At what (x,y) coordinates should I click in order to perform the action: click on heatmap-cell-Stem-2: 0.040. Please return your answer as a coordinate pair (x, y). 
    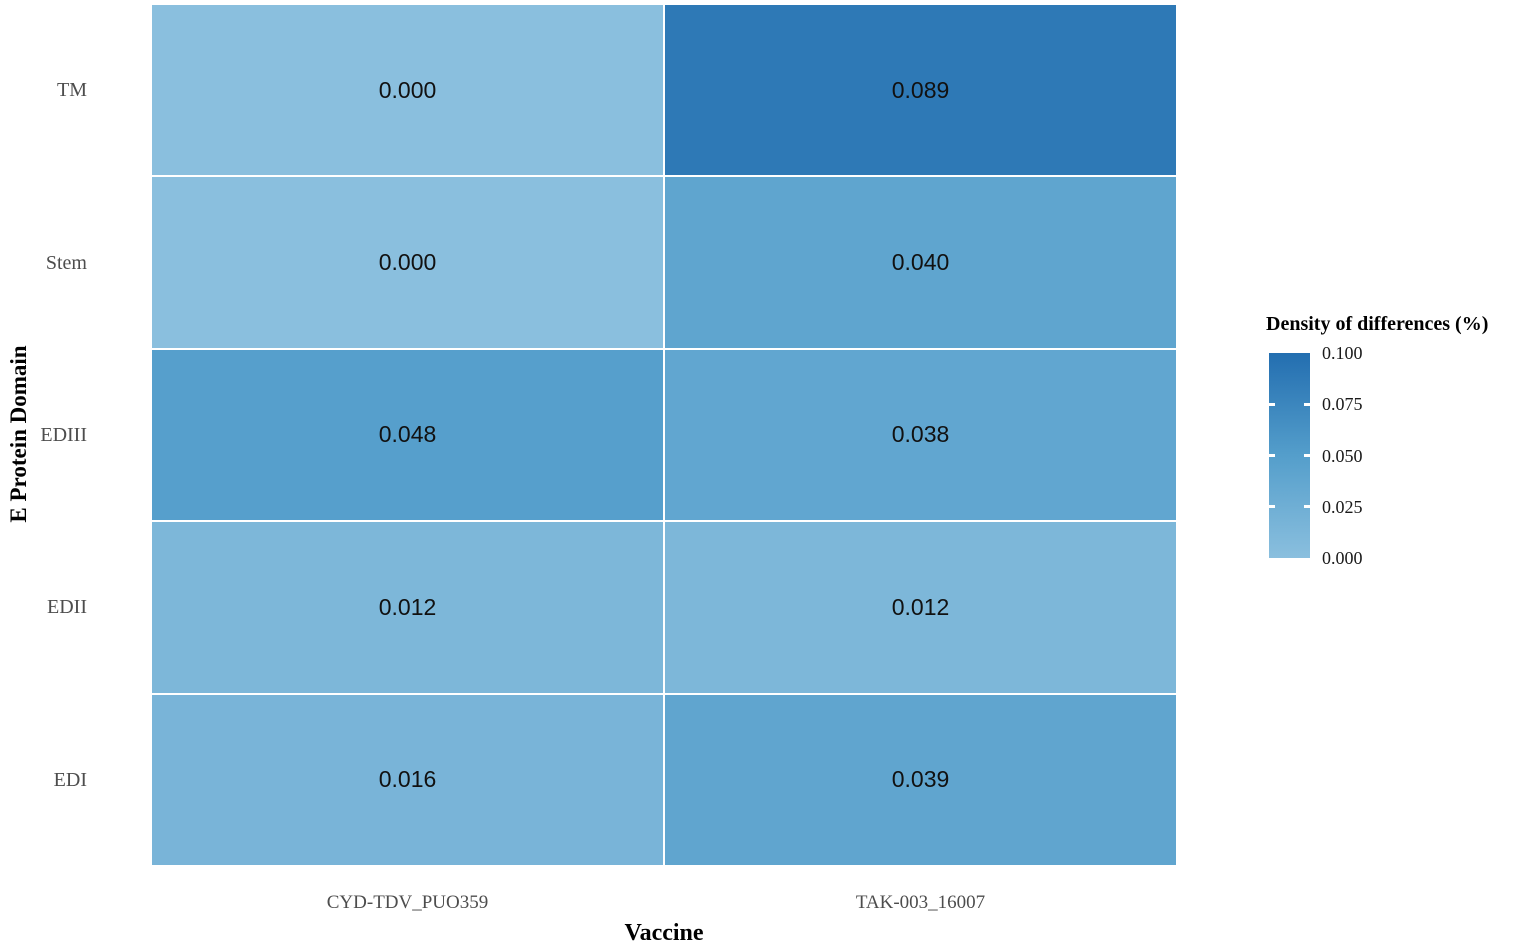
    Looking at the image, I should click on (920, 262).